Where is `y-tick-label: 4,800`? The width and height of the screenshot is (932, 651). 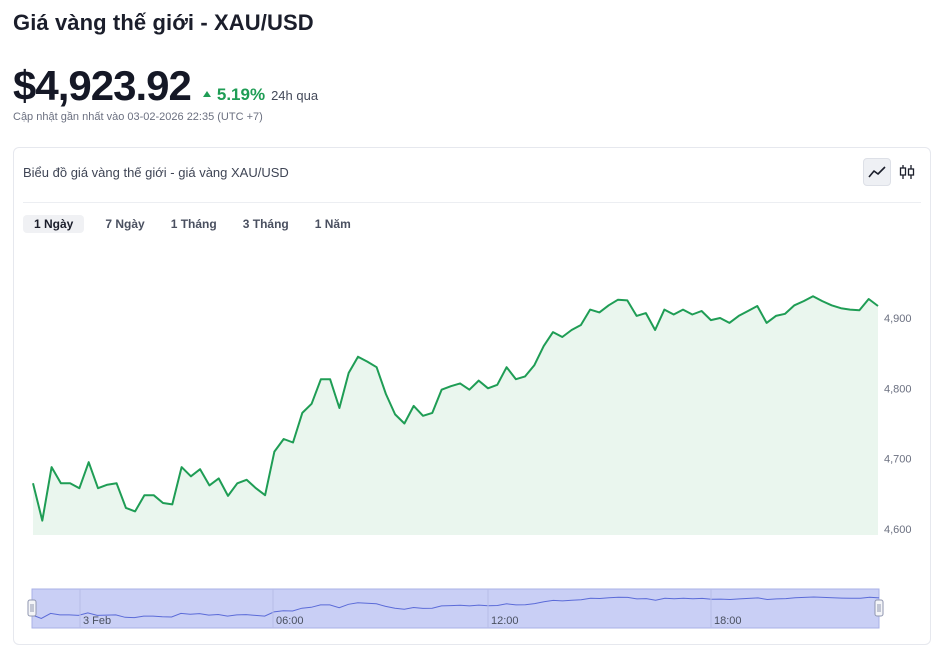
y-tick-label: 4,800 is located at coordinates (898, 389).